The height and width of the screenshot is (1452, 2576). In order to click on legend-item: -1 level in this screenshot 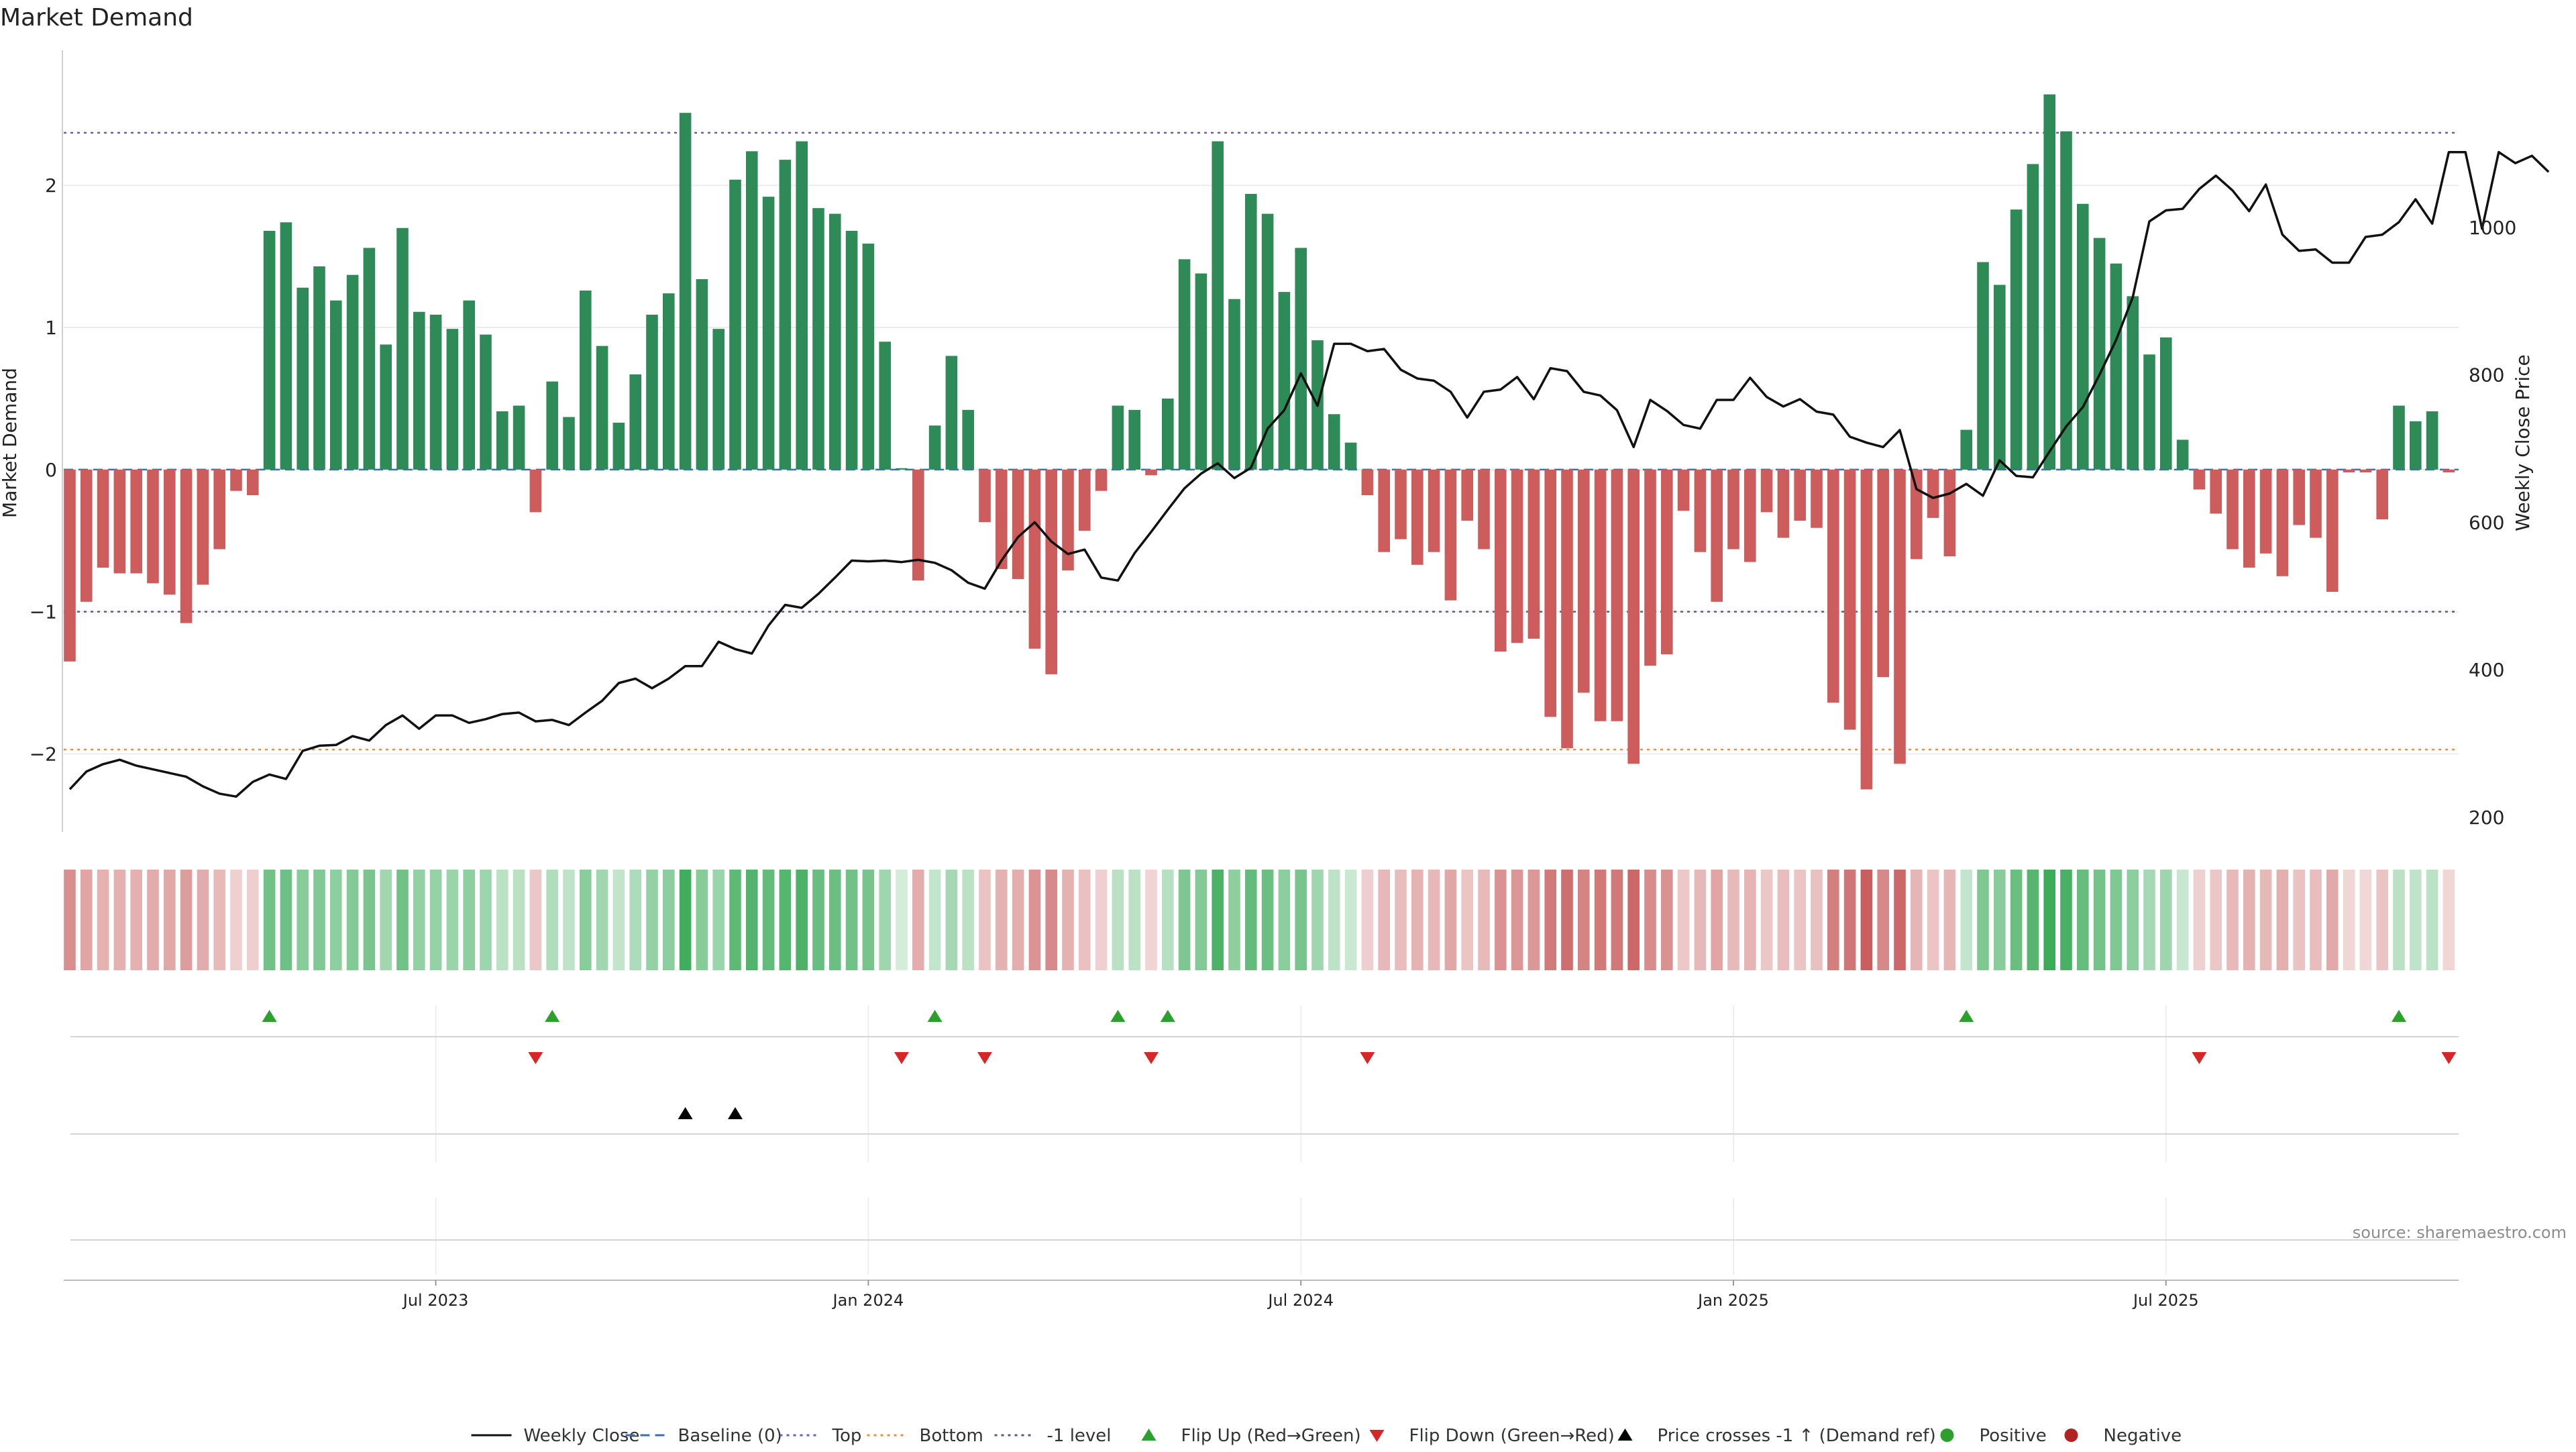, I will do `click(1053, 1436)`.